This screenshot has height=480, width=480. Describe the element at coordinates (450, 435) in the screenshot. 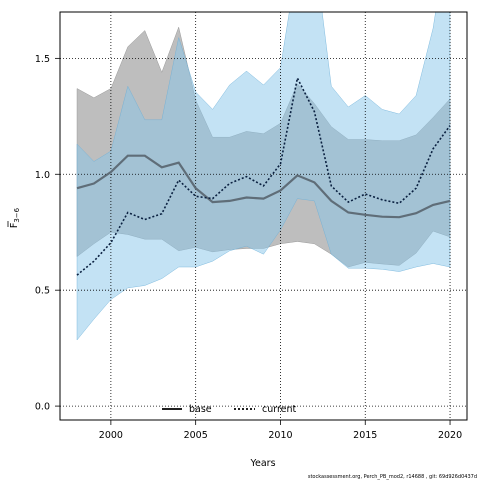

I see `x-tick-label-2020: 2020` at that location.